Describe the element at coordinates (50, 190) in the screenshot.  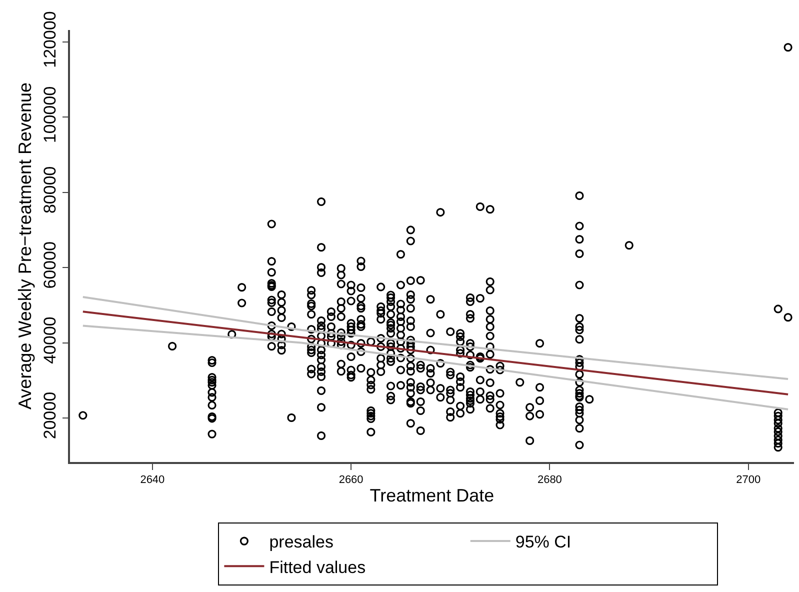
I see `y-tick-label: 80000` at that location.